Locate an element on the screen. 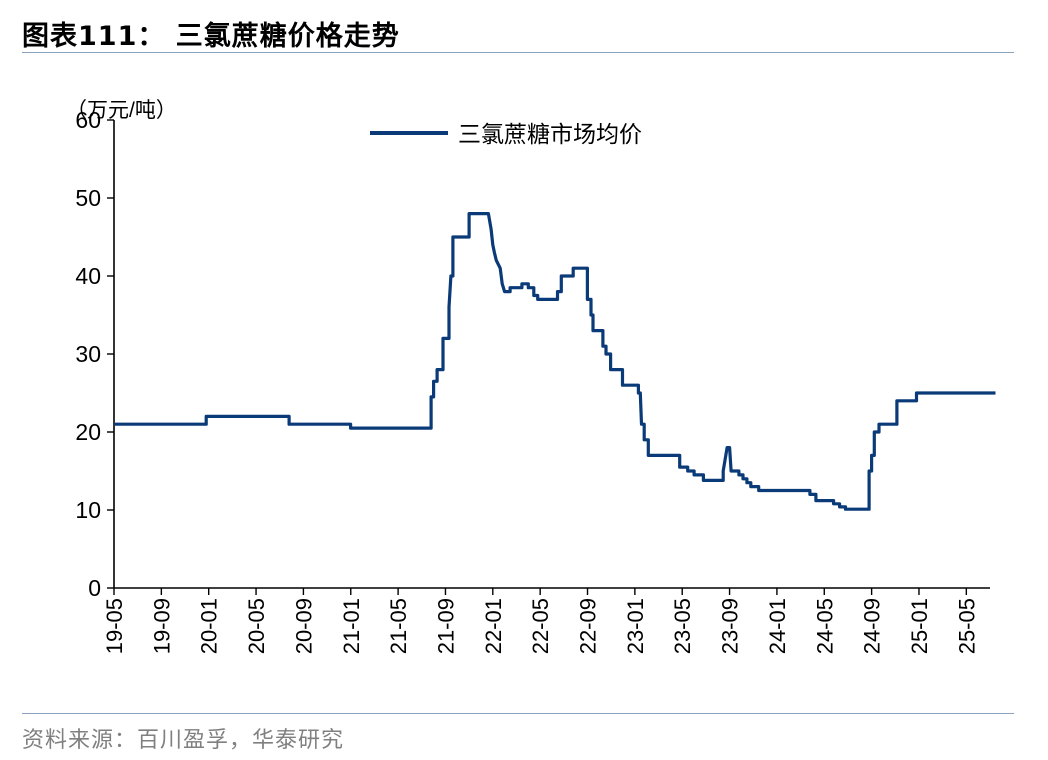  x-tick-label: 20-01 is located at coordinates (209, 626).